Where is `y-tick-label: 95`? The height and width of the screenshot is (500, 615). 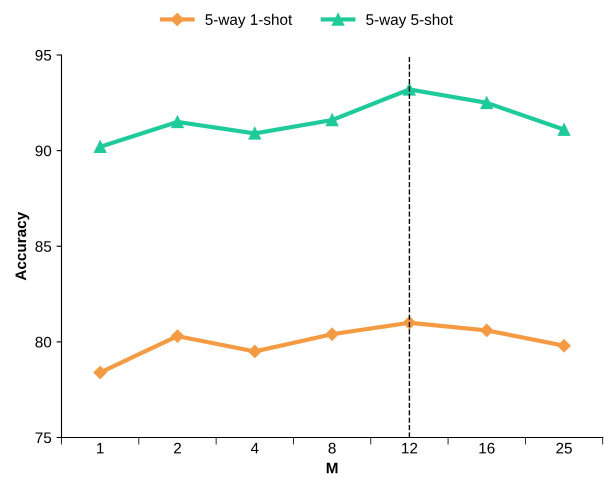
y-tick-label: 95 is located at coordinates (44, 55).